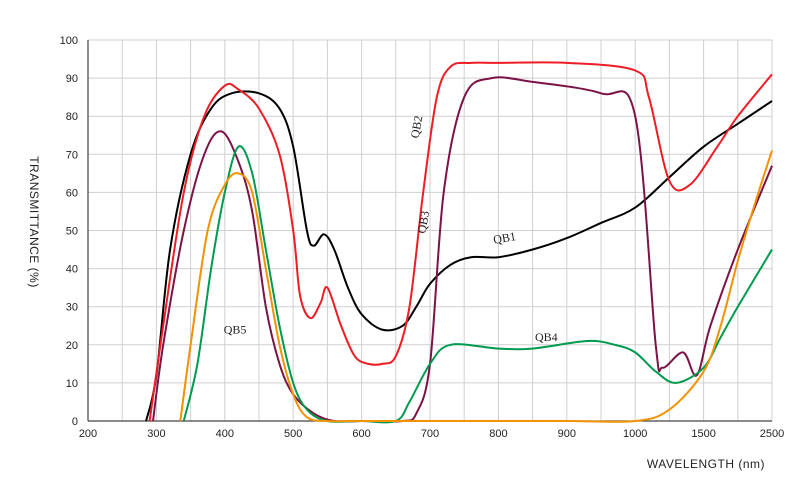 The width and height of the screenshot is (800, 481). I want to click on x-tick-label: 700, so click(430, 434).